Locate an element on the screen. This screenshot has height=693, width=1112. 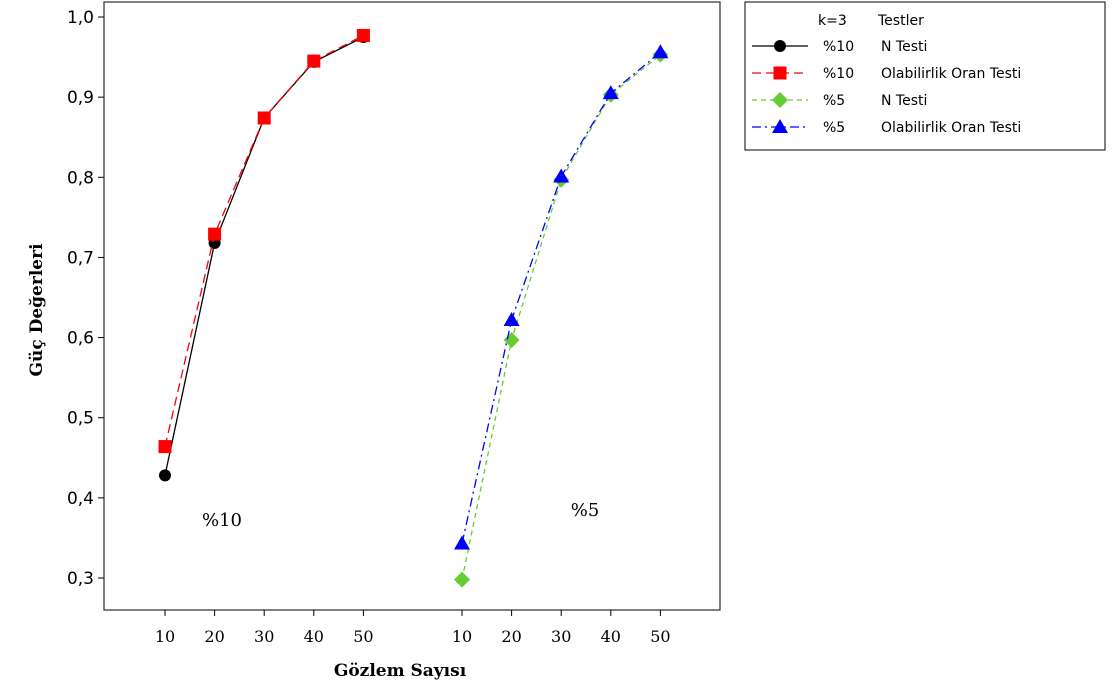
y-tick-label: 0,4 is located at coordinates (80, 499).